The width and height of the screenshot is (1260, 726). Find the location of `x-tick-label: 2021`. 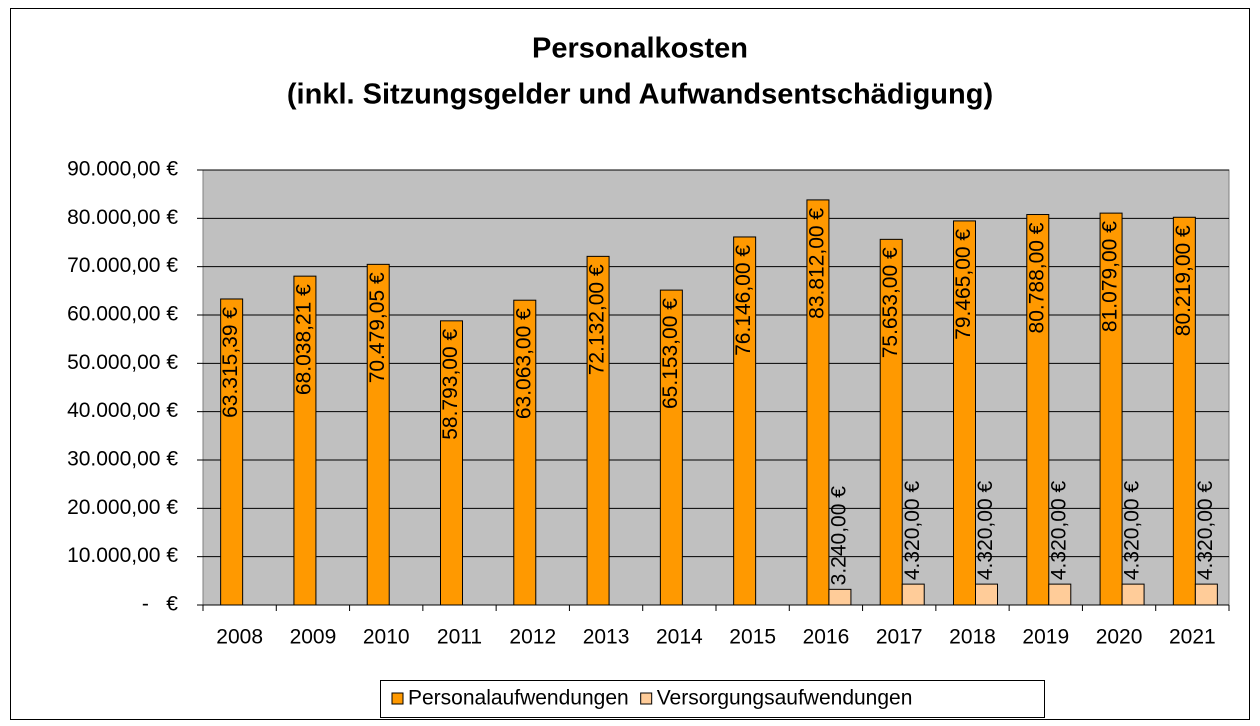

x-tick-label: 2021 is located at coordinates (1192, 637).